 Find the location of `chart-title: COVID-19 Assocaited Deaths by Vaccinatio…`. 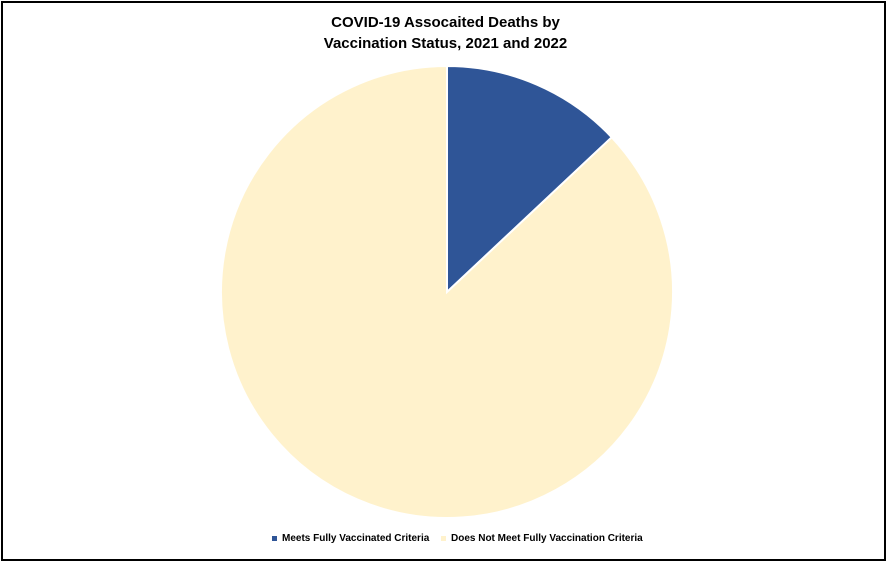

chart-title: COVID-19 Assocaited Deaths by Vaccinatio… is located at coordinates (445, 33).